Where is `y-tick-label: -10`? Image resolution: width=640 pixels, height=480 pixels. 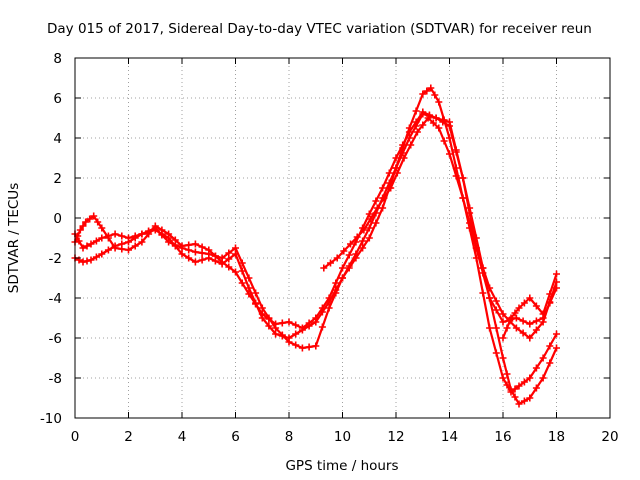
y-tick-label: -10 is located at coordinates (51, 419).